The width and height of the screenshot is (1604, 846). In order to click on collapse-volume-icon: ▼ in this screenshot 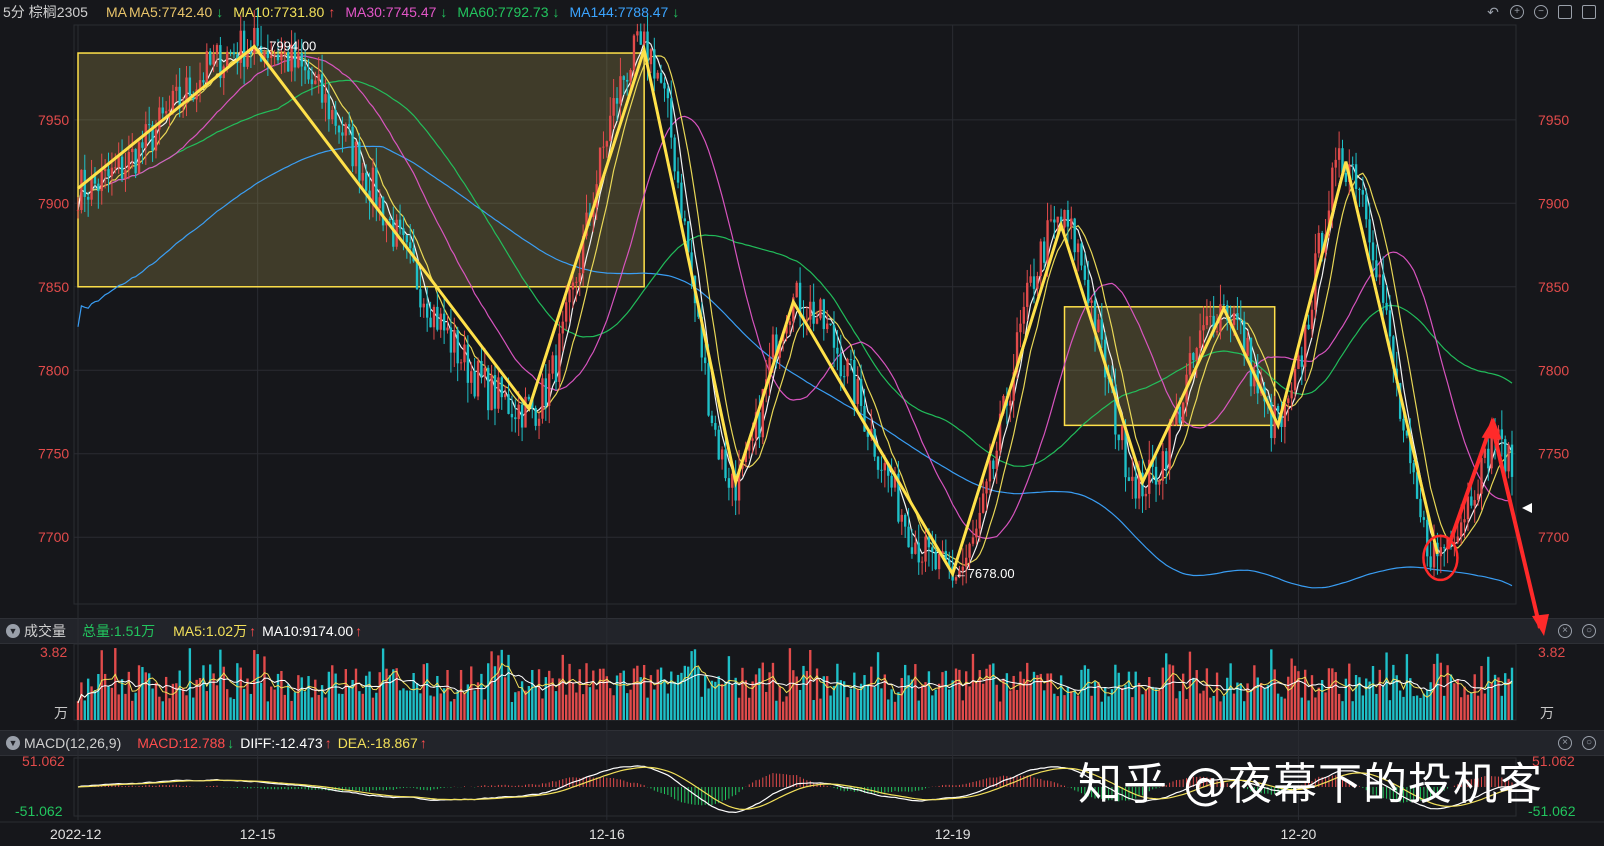, I will do `click(13, 631)`.